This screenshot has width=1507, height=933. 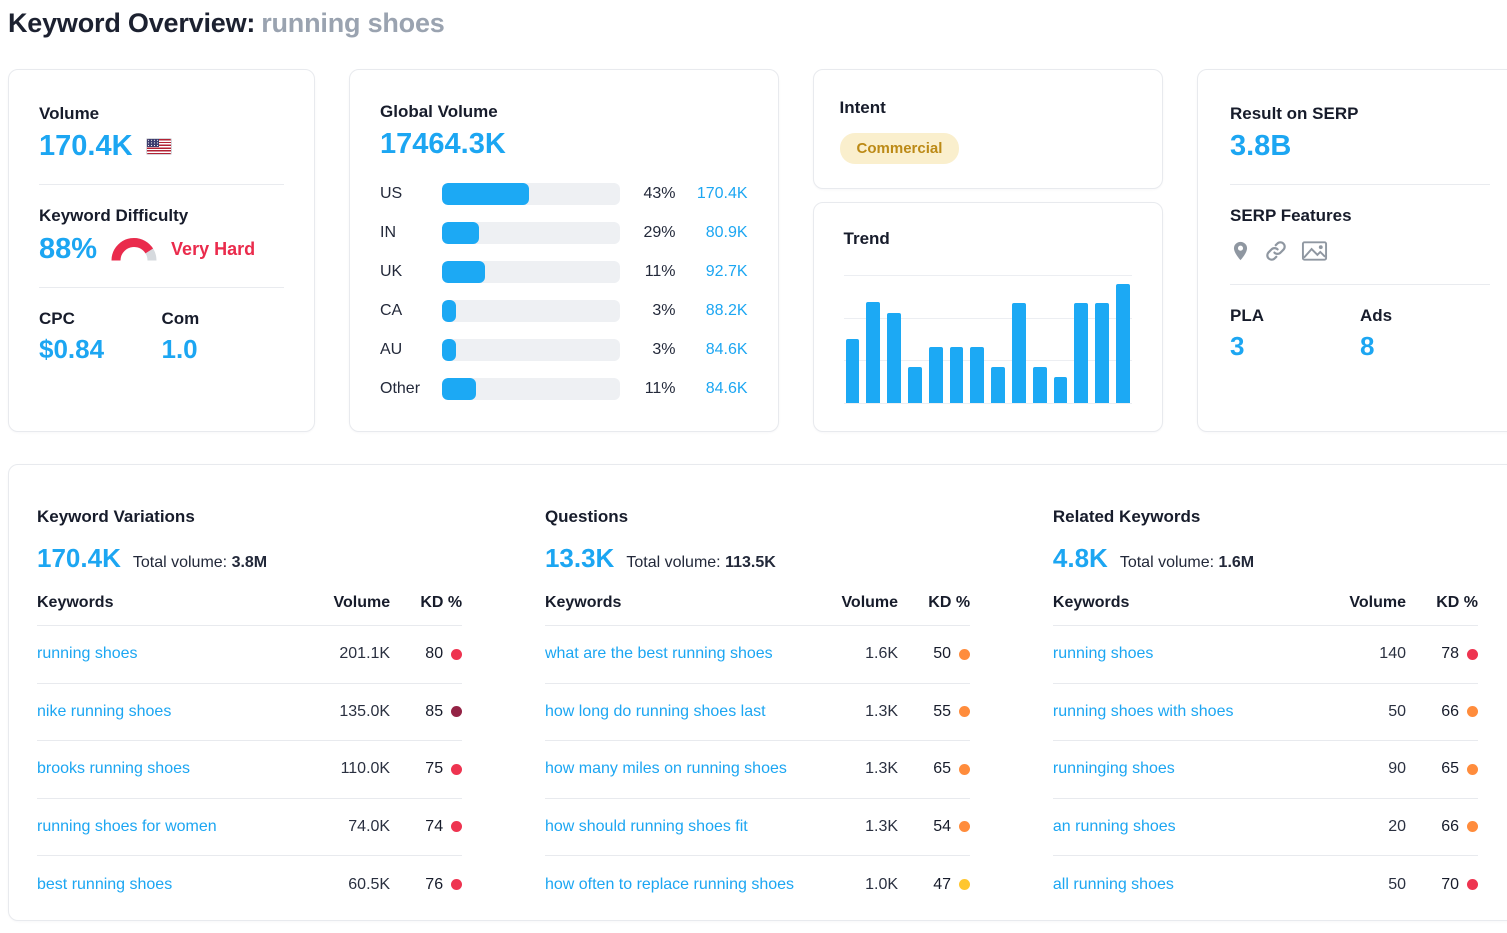 I want to click on keyword-row: running shoes for women 74.0K 74, so click(x=250, y=827).